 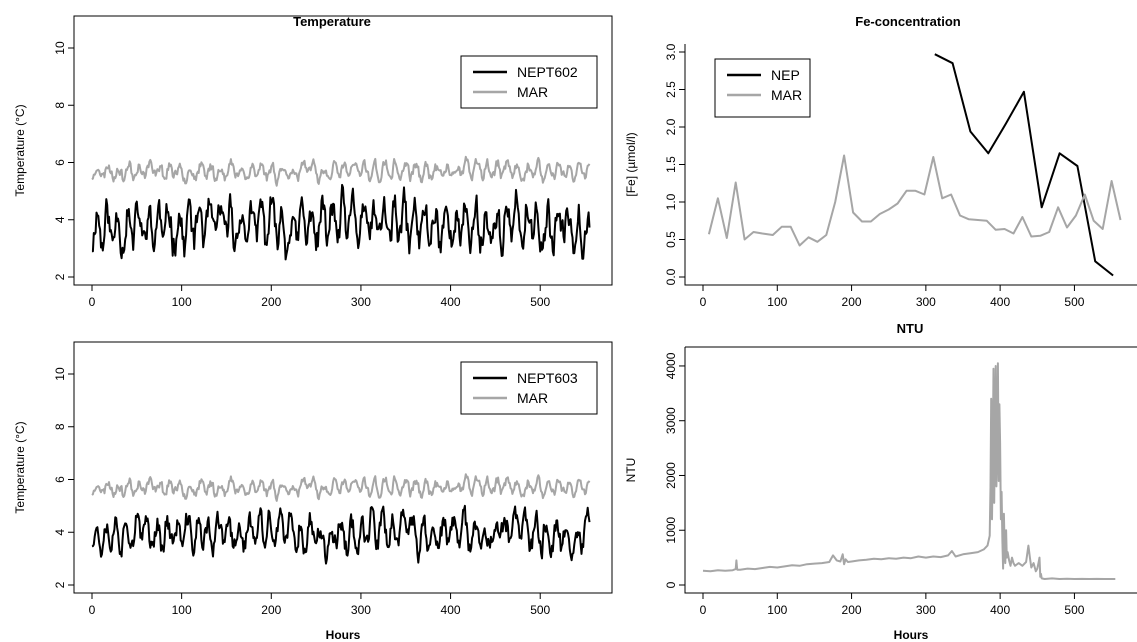 I want to click on y-tick-label: 2.0, so click(x=671, y=126).